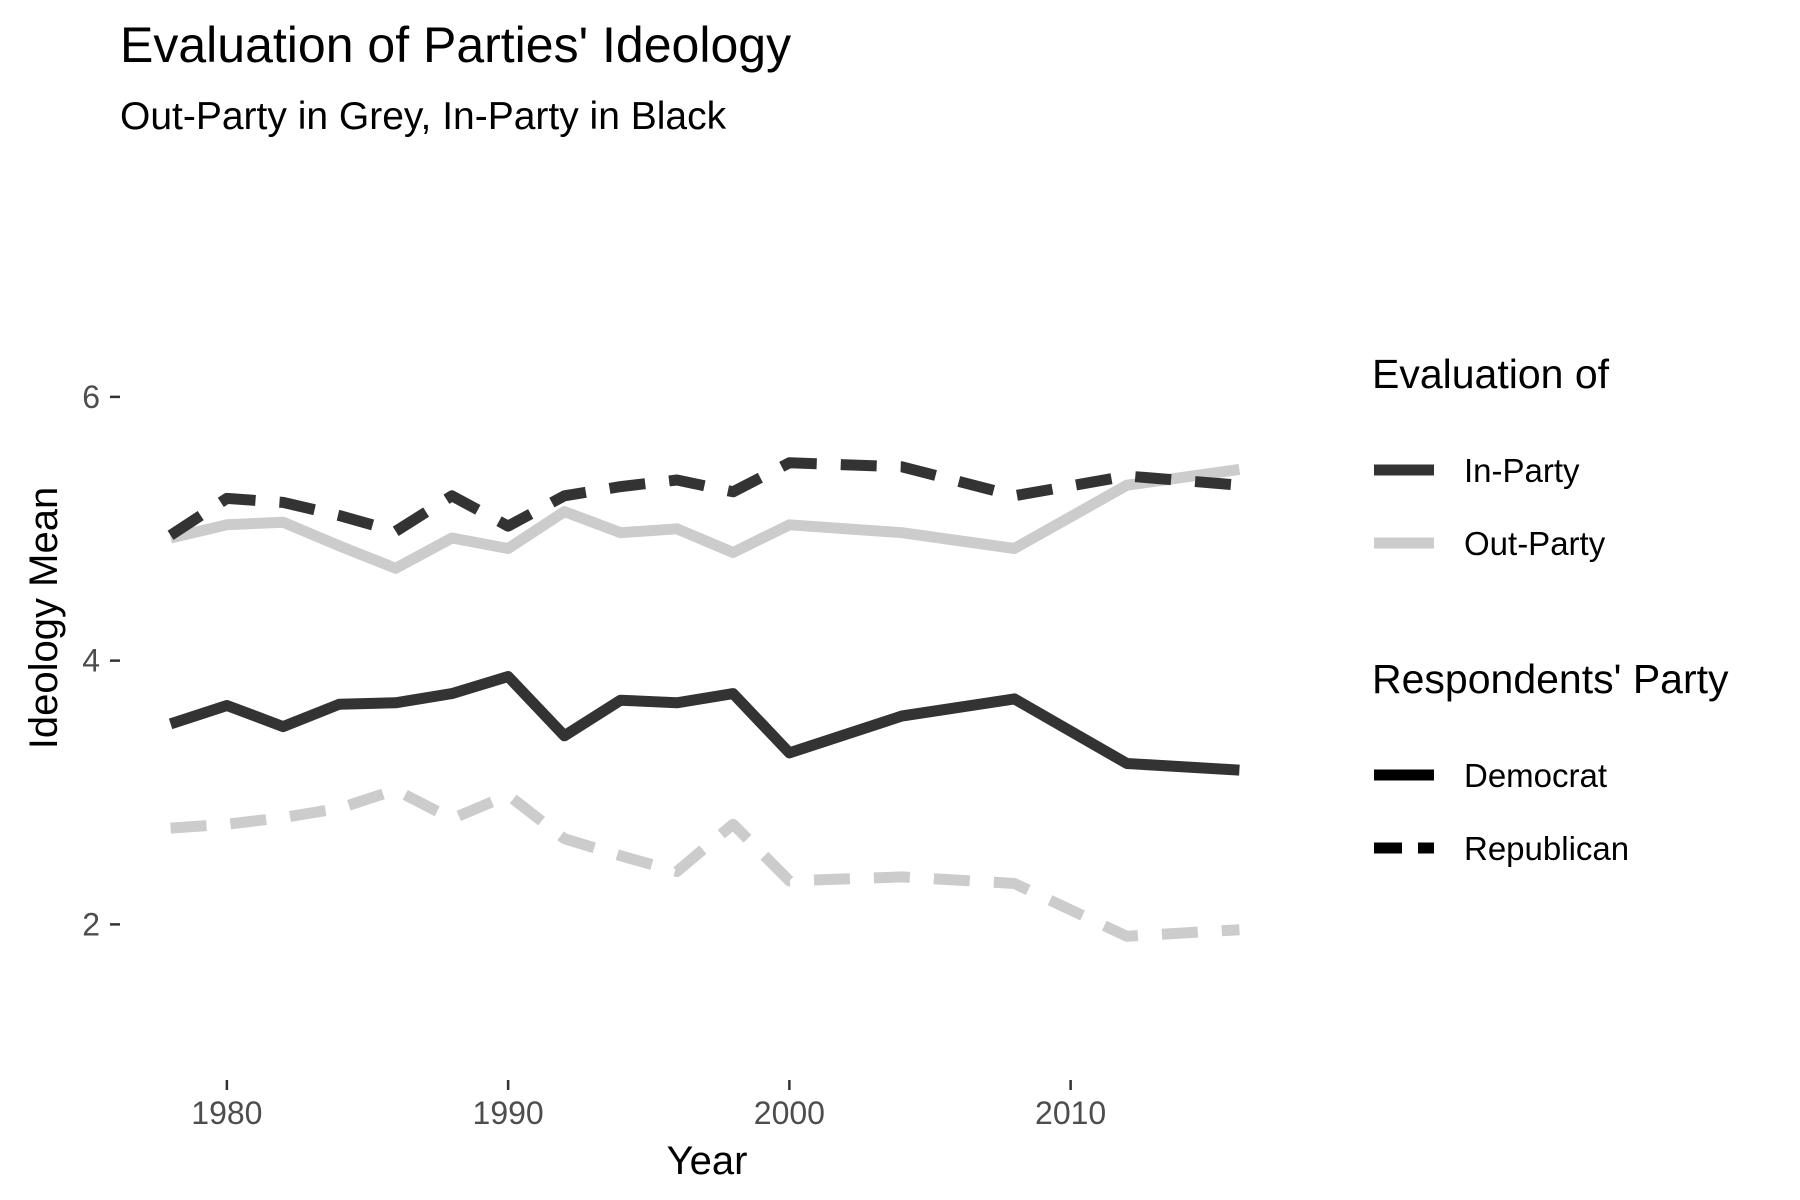  What do you see at coordinates (101, 660) in the screenshot?
I see `y-axis: 2 4 6` at bounding box center [101, 660].